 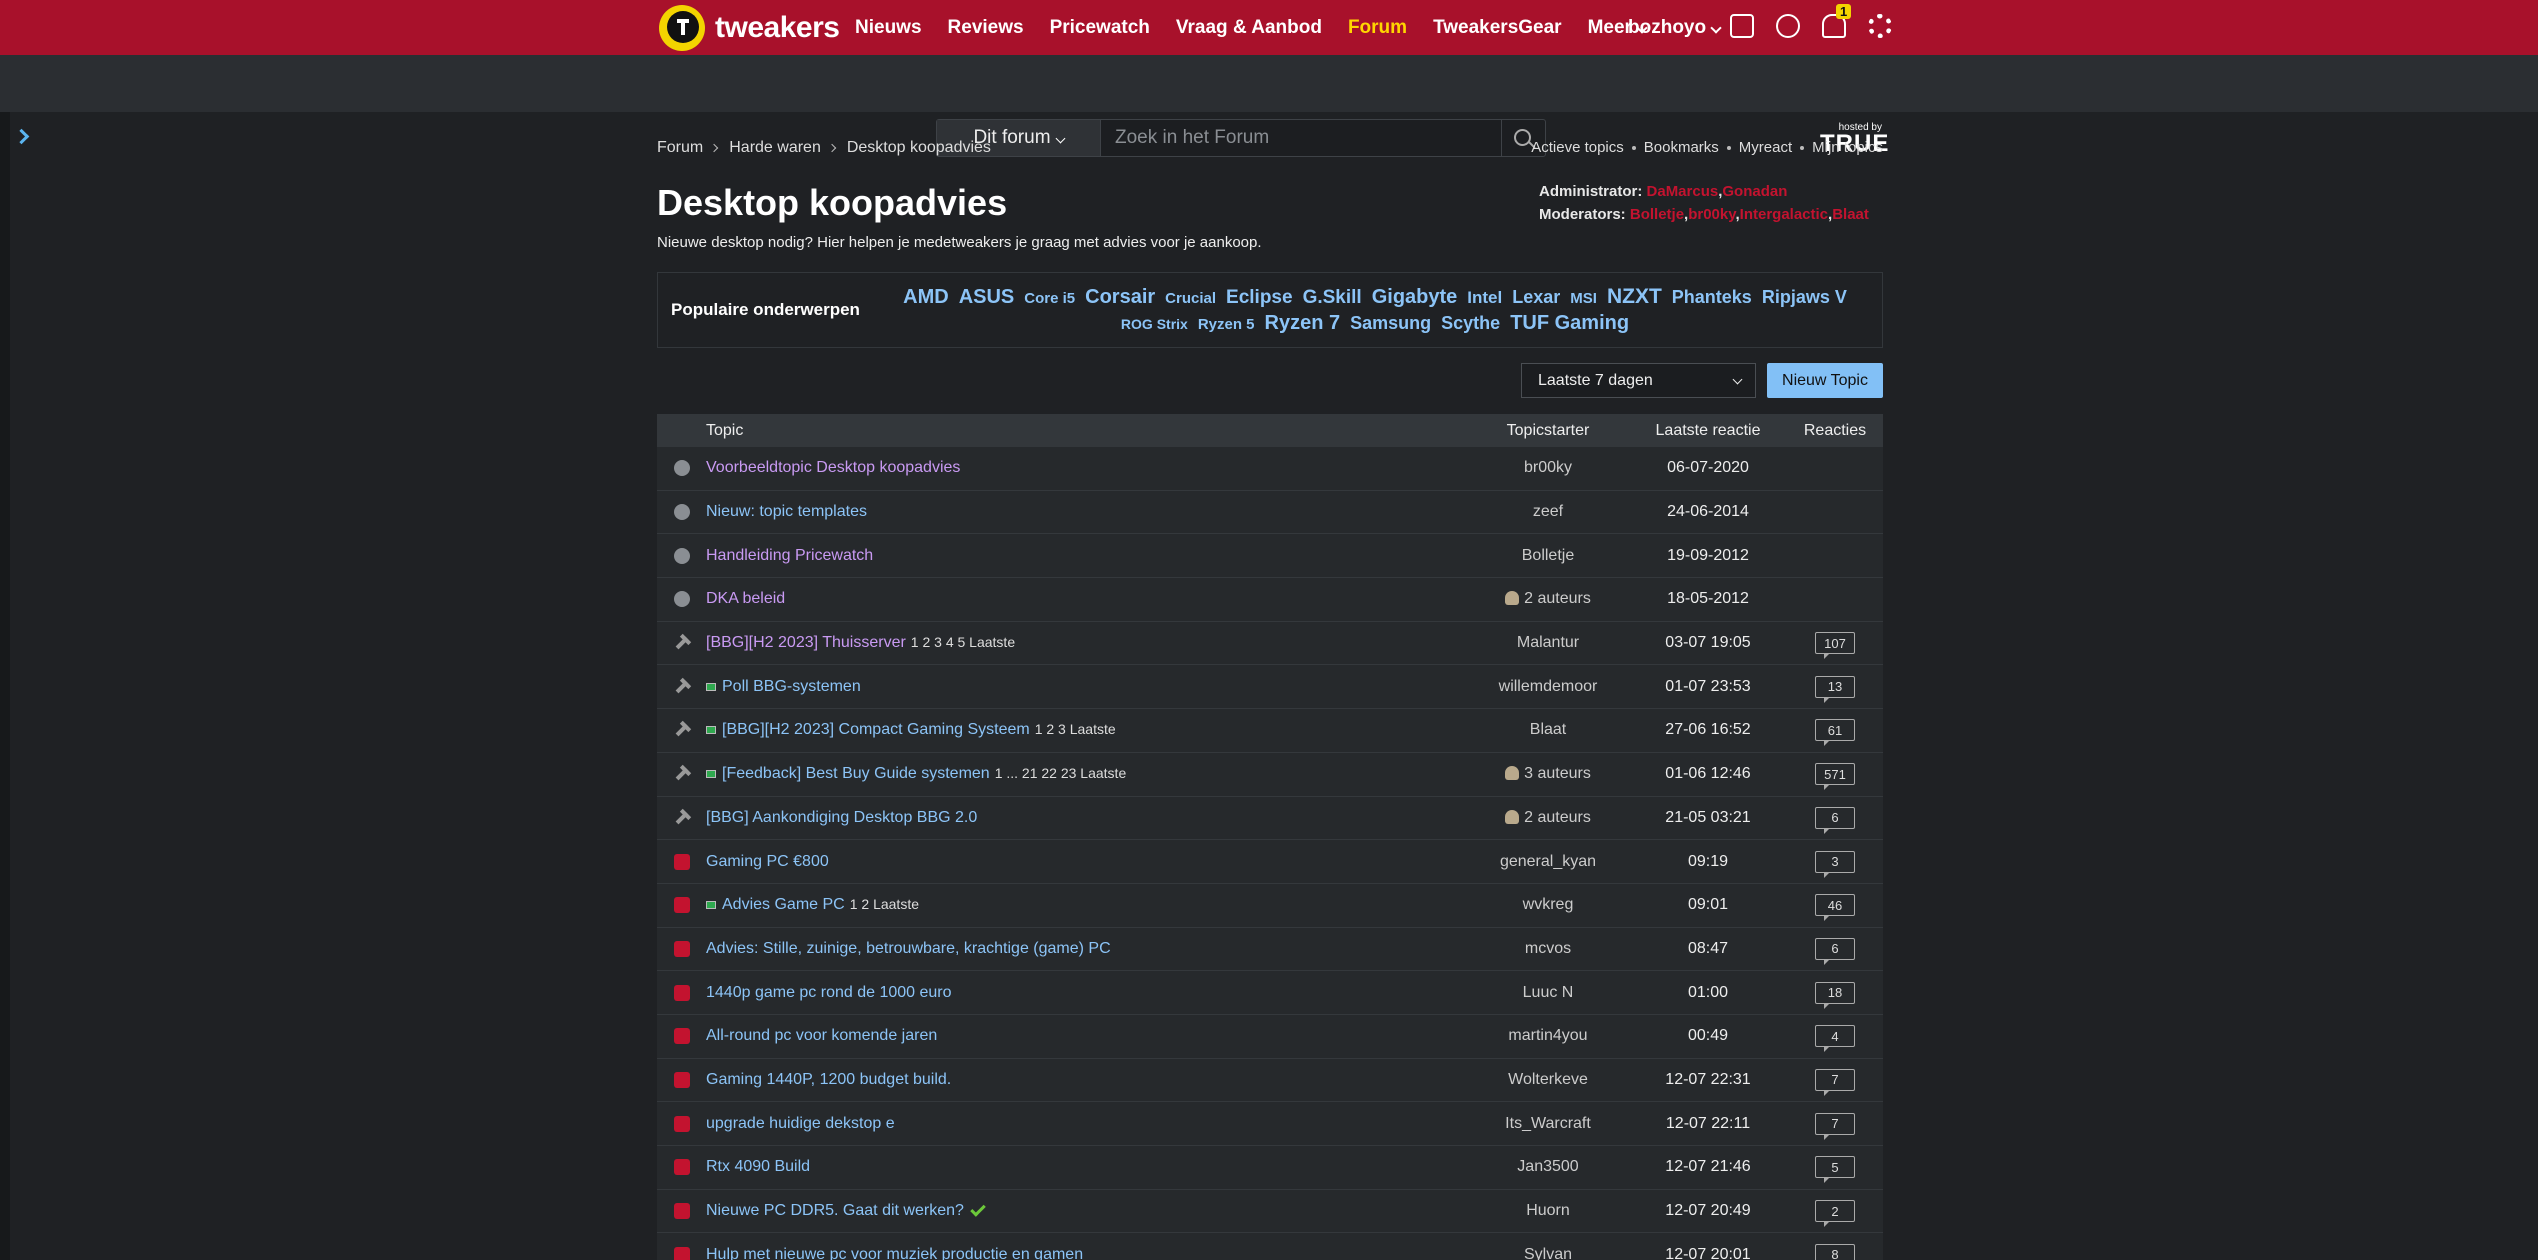 I want to click on messages-icon, so click(x=1788, y=26).